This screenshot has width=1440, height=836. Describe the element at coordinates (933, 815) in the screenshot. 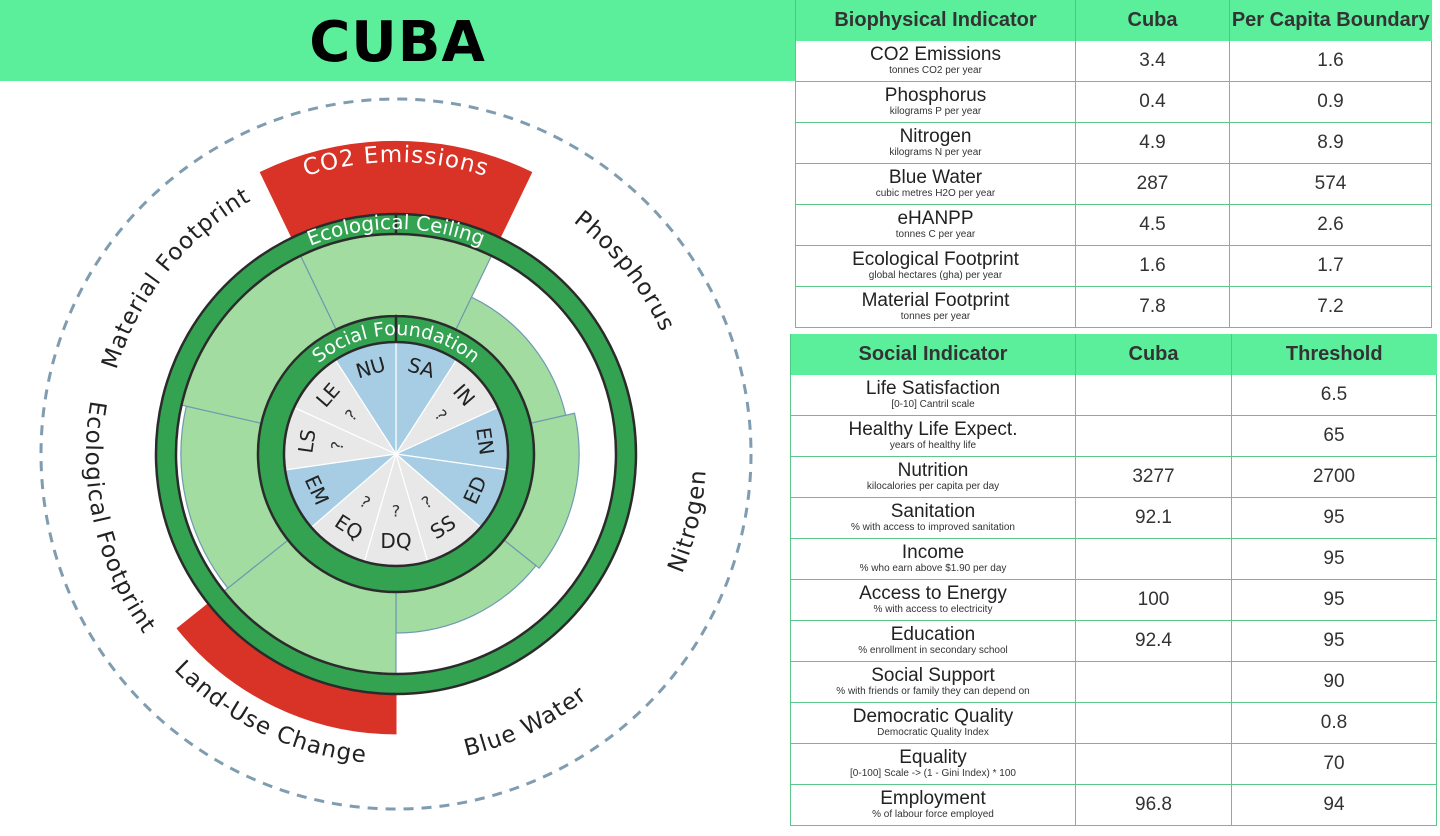

I see `indicator-unit: % of labour force employed` at that location.